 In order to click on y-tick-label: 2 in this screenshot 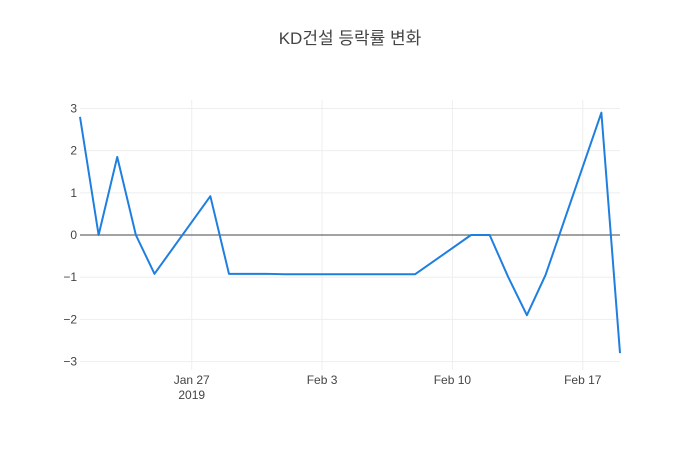, I will do `click(73, 151)`.